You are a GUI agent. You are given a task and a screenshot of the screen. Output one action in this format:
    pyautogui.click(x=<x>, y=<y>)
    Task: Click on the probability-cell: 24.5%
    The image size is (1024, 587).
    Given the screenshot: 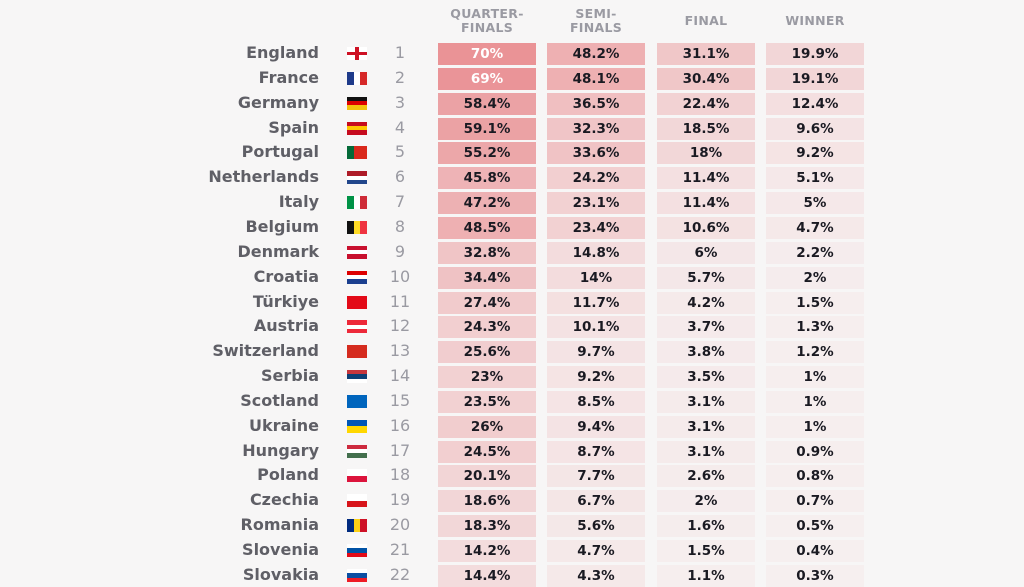 What is the action you would take?
    pyautogui.click(x=487, y=451)
    